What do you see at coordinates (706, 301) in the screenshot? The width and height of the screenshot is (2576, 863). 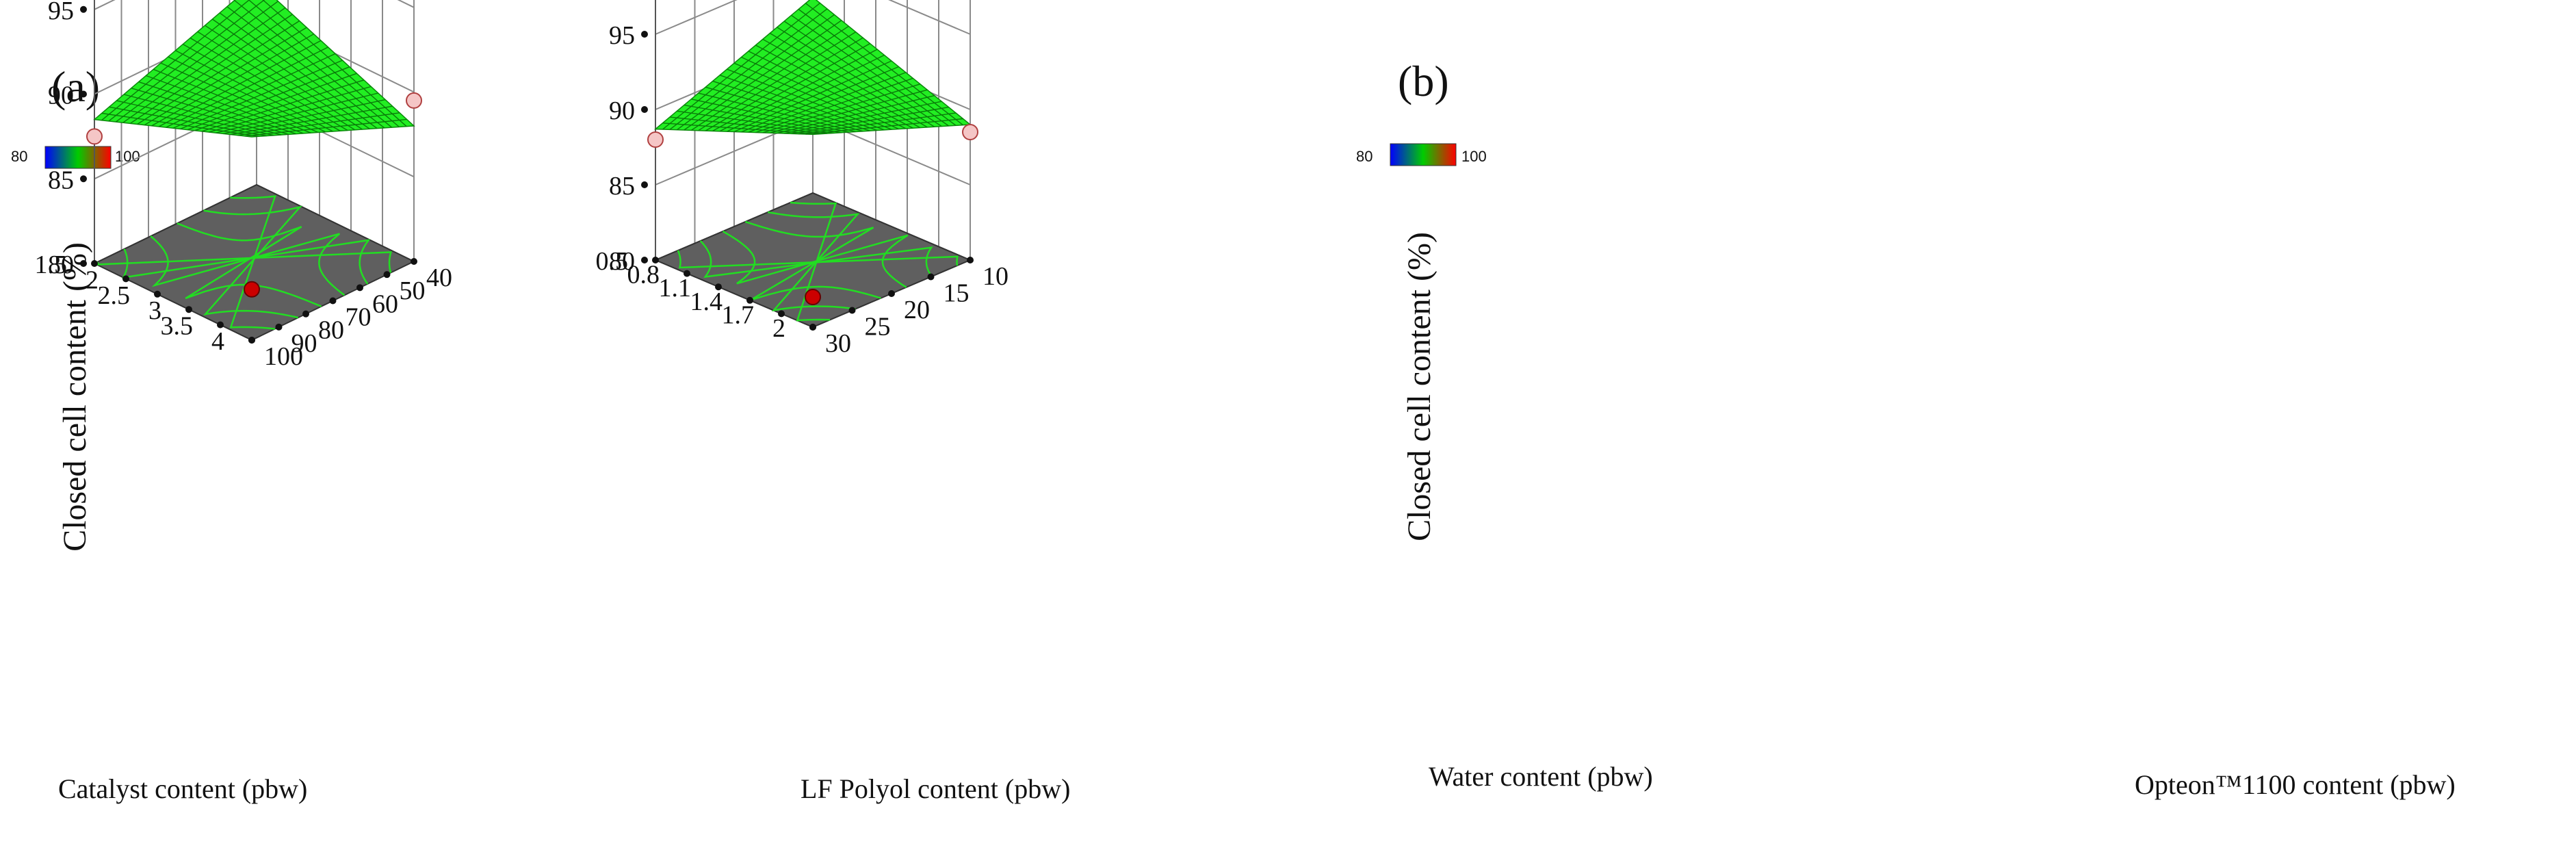 I see `x-tick-label: 1.4` at bounding box center [706, 301].